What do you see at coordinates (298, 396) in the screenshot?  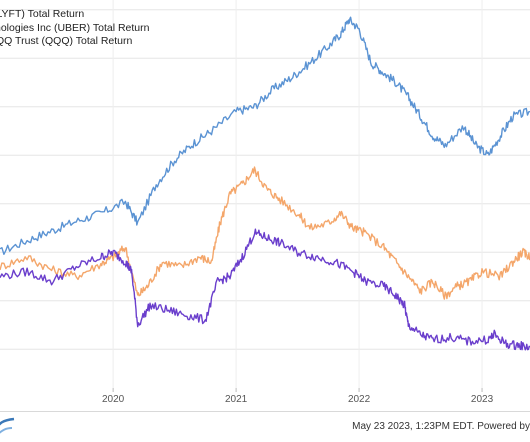 I see `x-axis-ticks: 2020 2021 2022 2023` at bounding box center [298, 396].